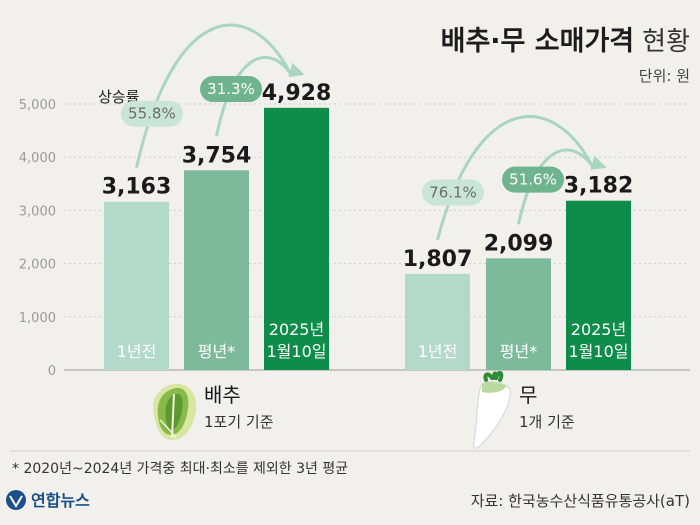  I want to click on yonhap-logo: 연합뉴스, so click(48, 500).